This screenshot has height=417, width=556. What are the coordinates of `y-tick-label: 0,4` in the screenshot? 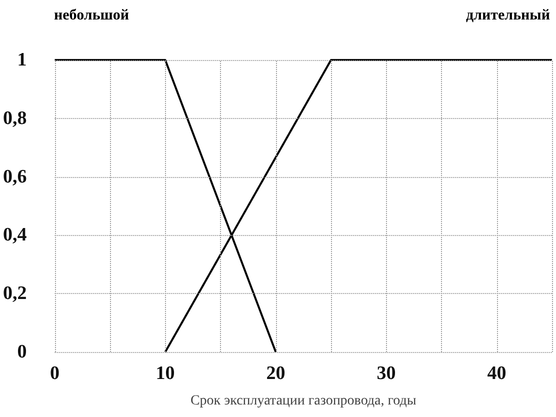 It's located at (15, 235).